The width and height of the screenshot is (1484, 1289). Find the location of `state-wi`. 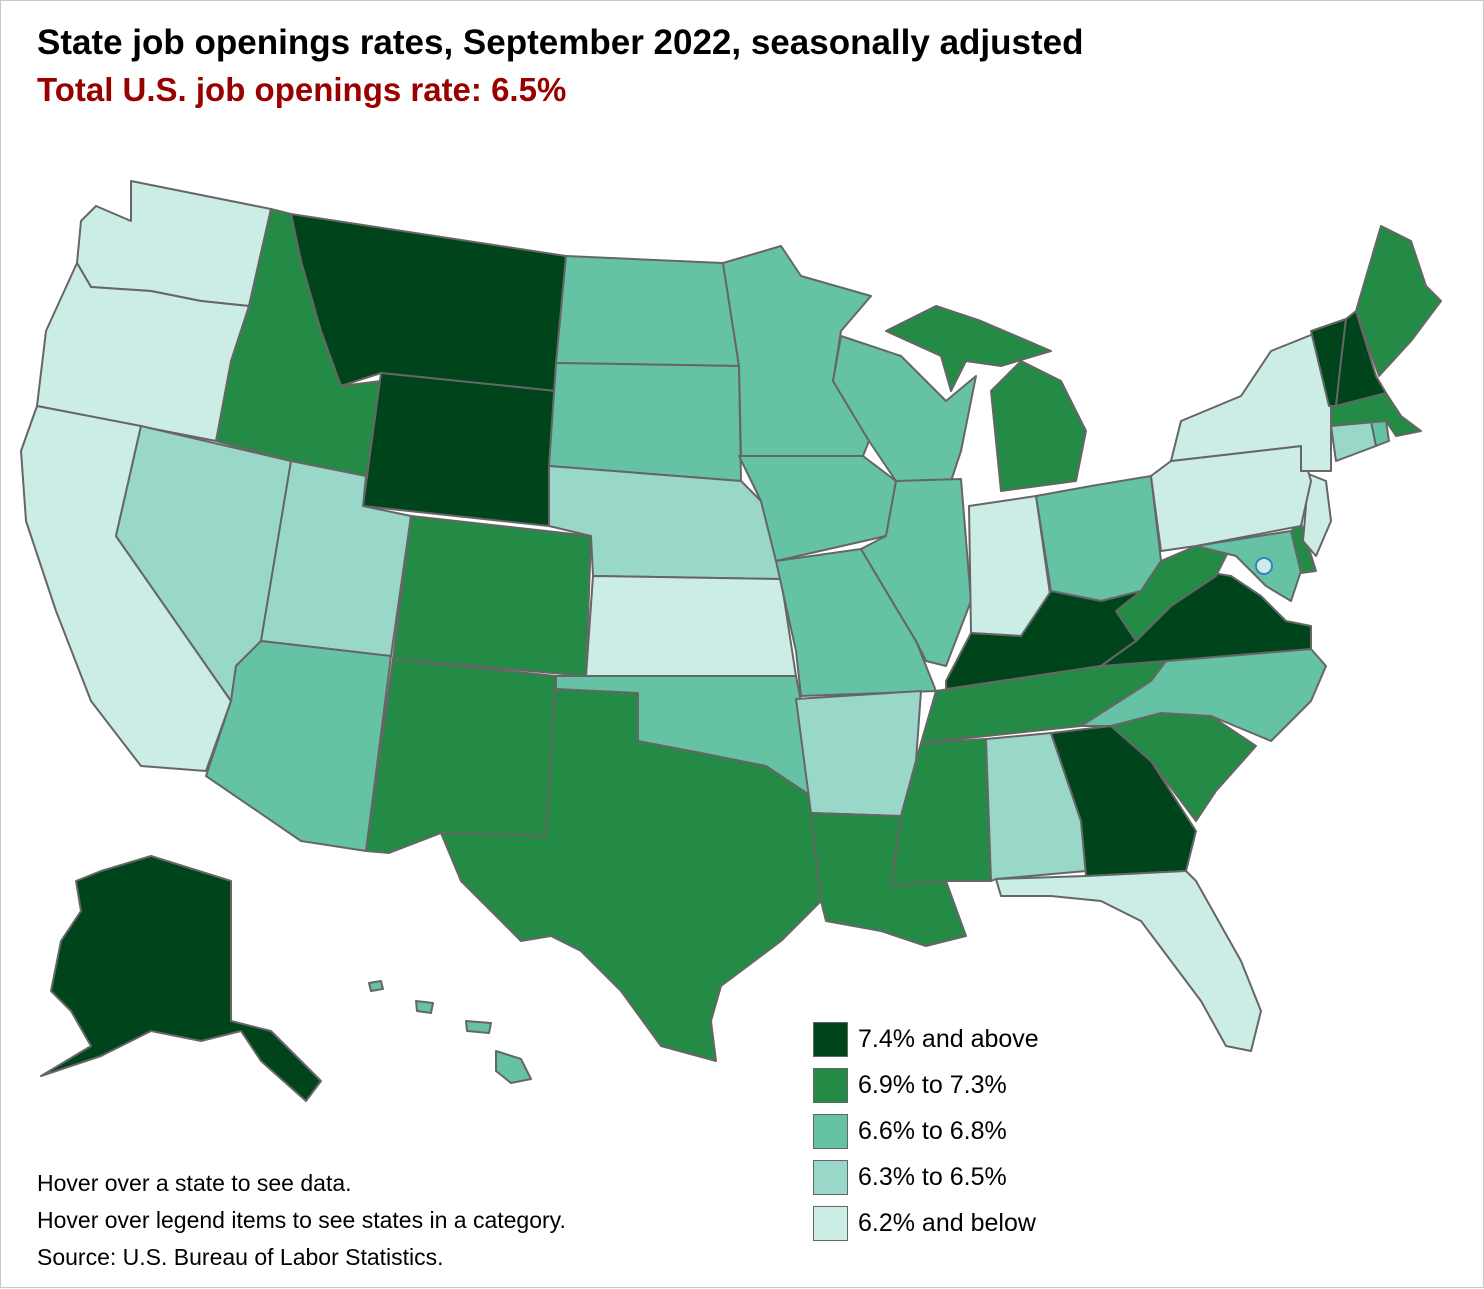

state-wi is located at coordinates (904, 408).